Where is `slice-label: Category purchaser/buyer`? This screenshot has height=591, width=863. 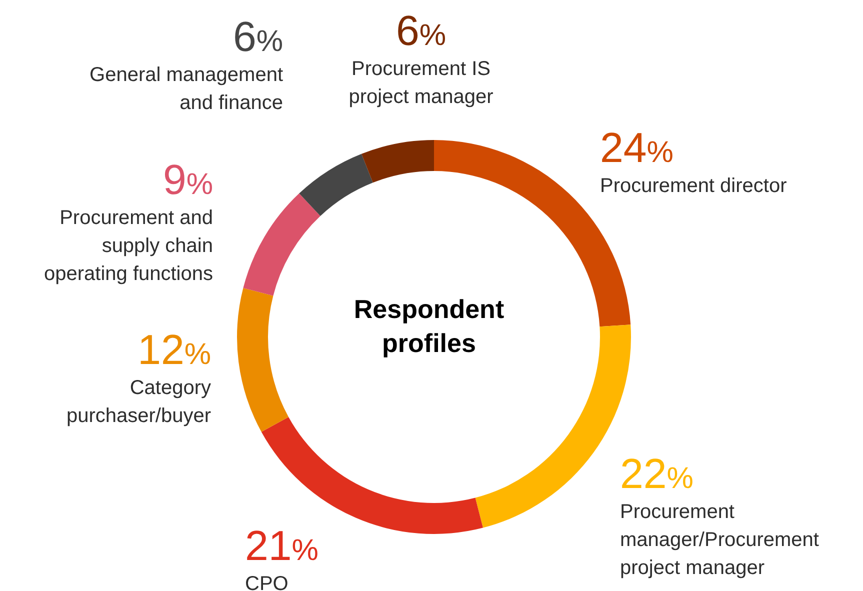 slice-label: Category purchaser/buyer is located at coordinates (139, 402).